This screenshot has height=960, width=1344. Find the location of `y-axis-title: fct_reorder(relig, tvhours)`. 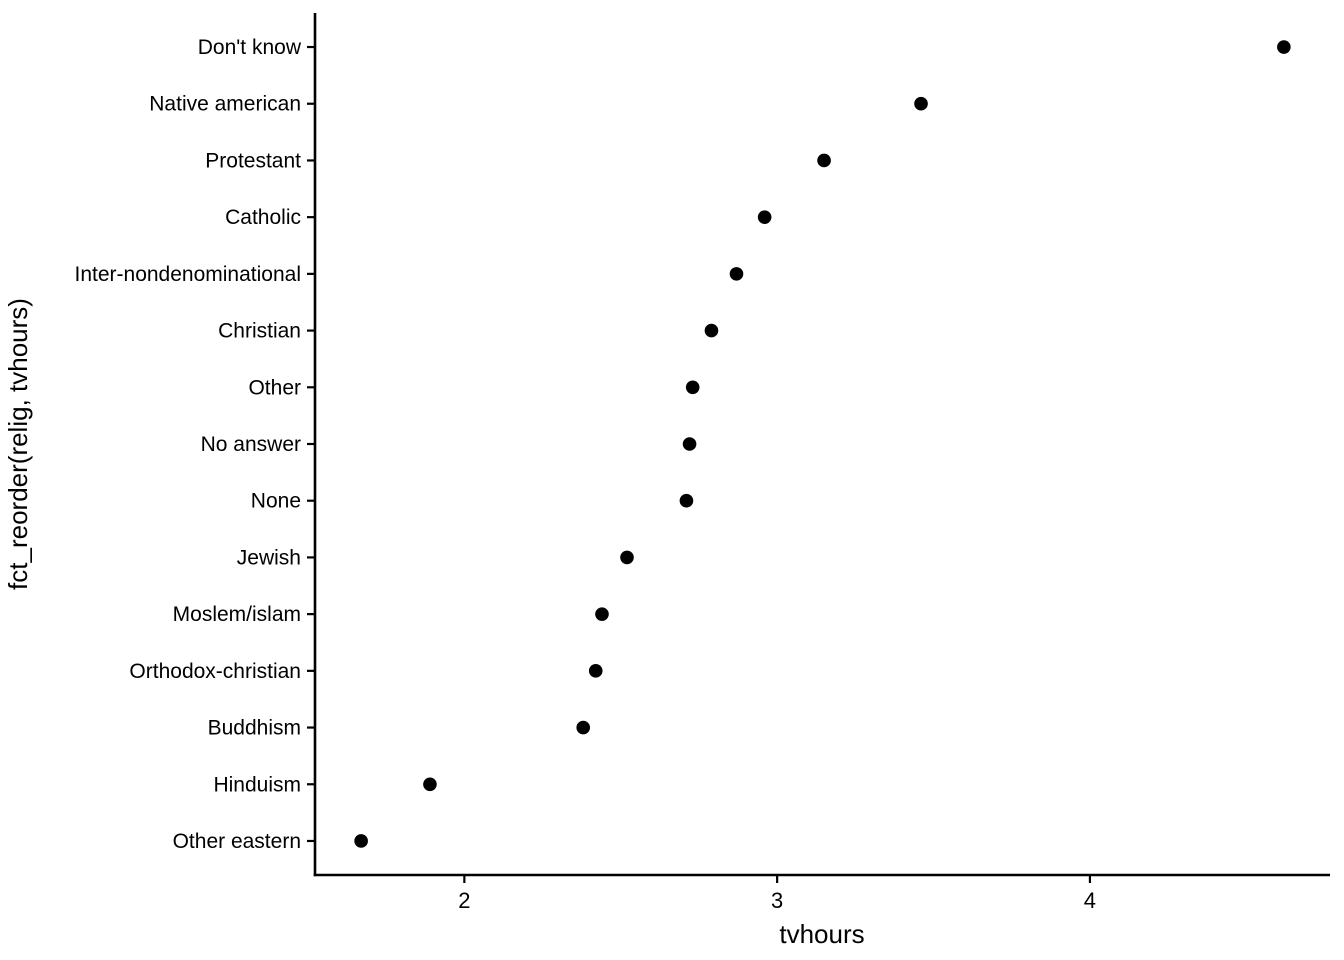

y-axis-title: fct_reorder(relig, tvhours) is located at coordinates (18, 444).